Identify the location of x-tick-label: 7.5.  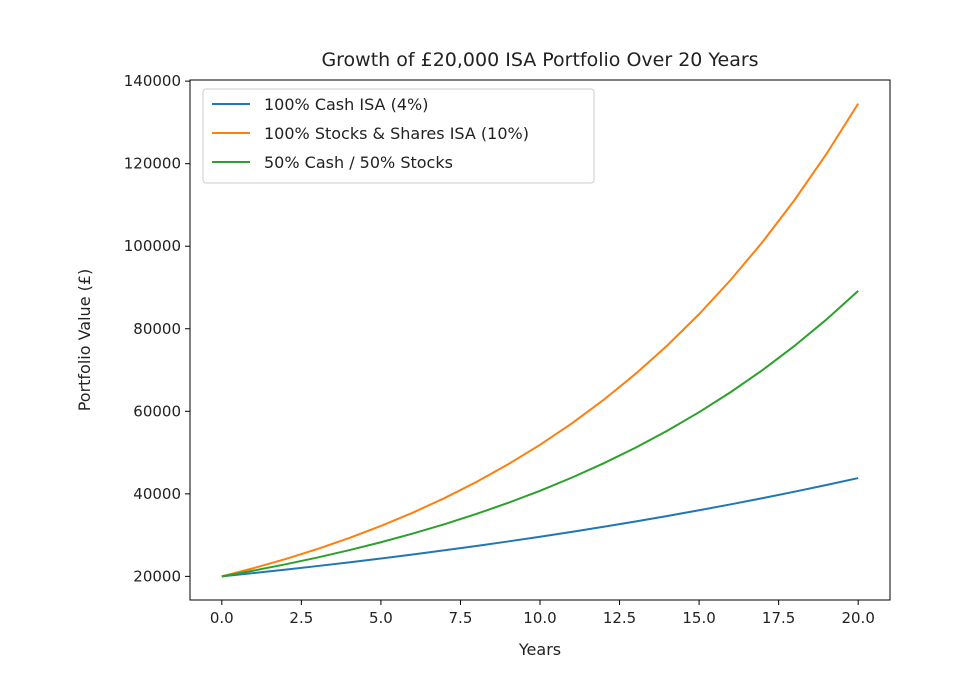
(461, 618).